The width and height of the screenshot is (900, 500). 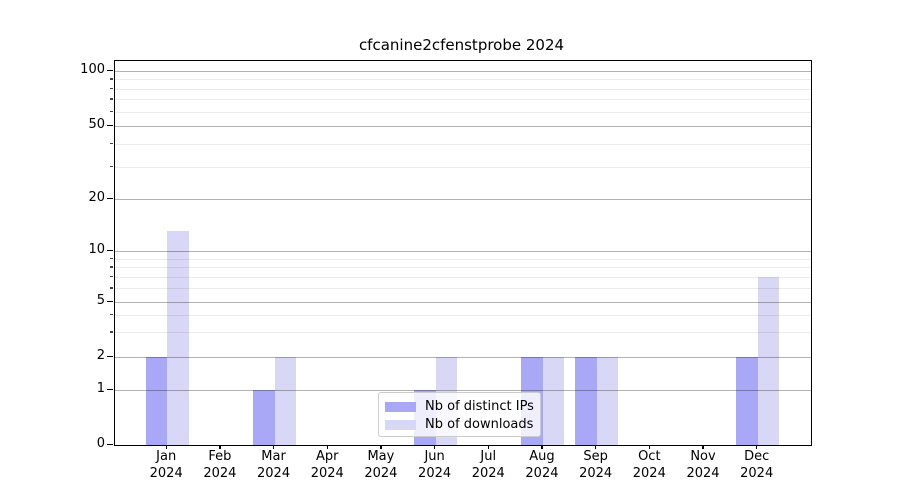 What do you see at coordinates (649, 465) in the screenshot?
I see `x-tick-label-oct: Oct 2024` at bounding box center [649, 465].